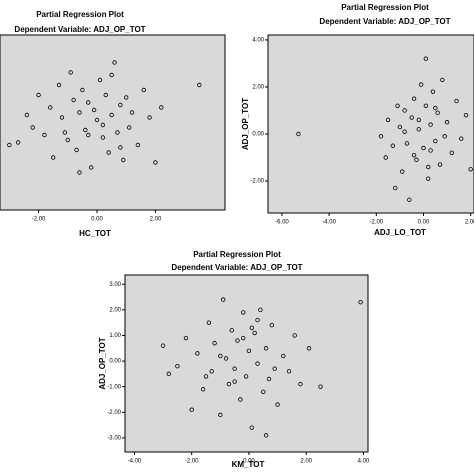 The height and width of the screenshot is (474, 474). I want to click on y-tick-label: -2.00, so click(257, 182).